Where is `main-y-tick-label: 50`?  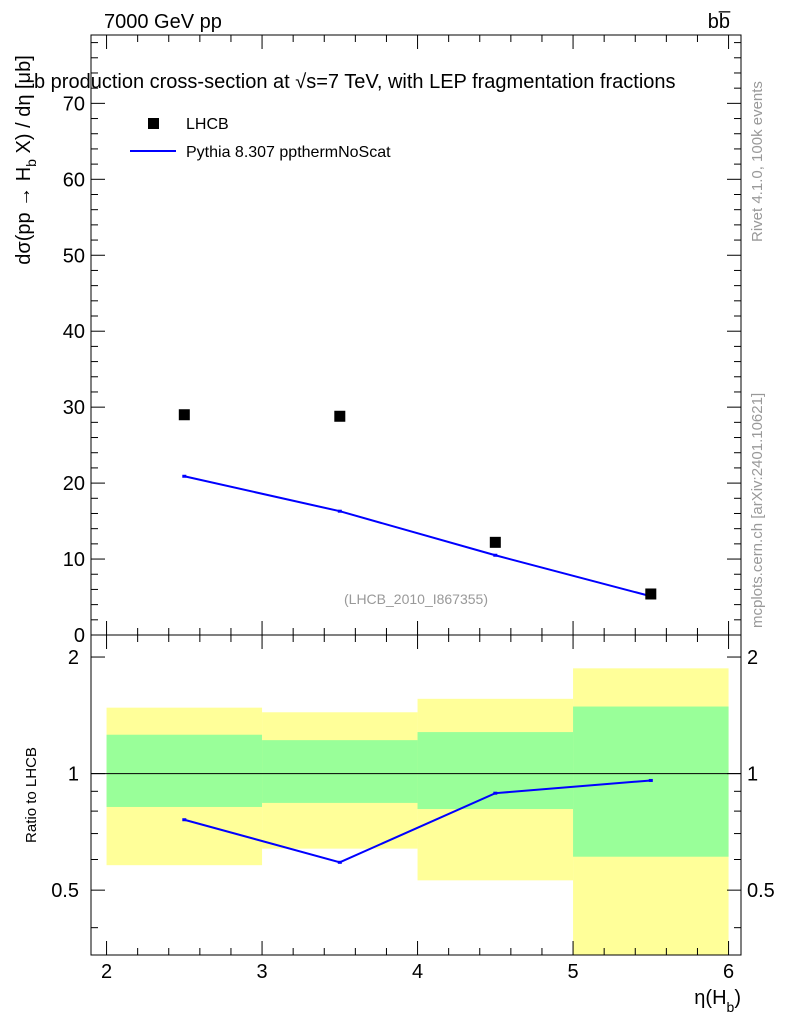
main-y-tick-label: 50 is located at coordinates (74, 256).